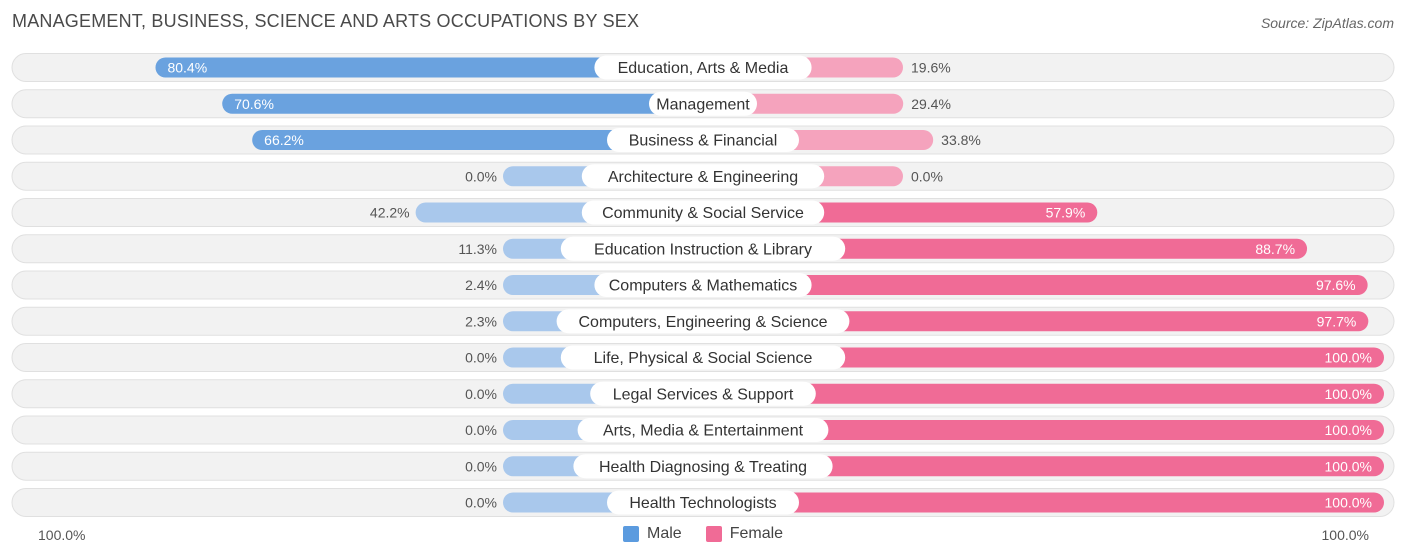 The width and height of the screenshot is (1406, 558). I want to click on chart-row: 2.4% 97.6% Computers & Mathematics, so click(703, 285).